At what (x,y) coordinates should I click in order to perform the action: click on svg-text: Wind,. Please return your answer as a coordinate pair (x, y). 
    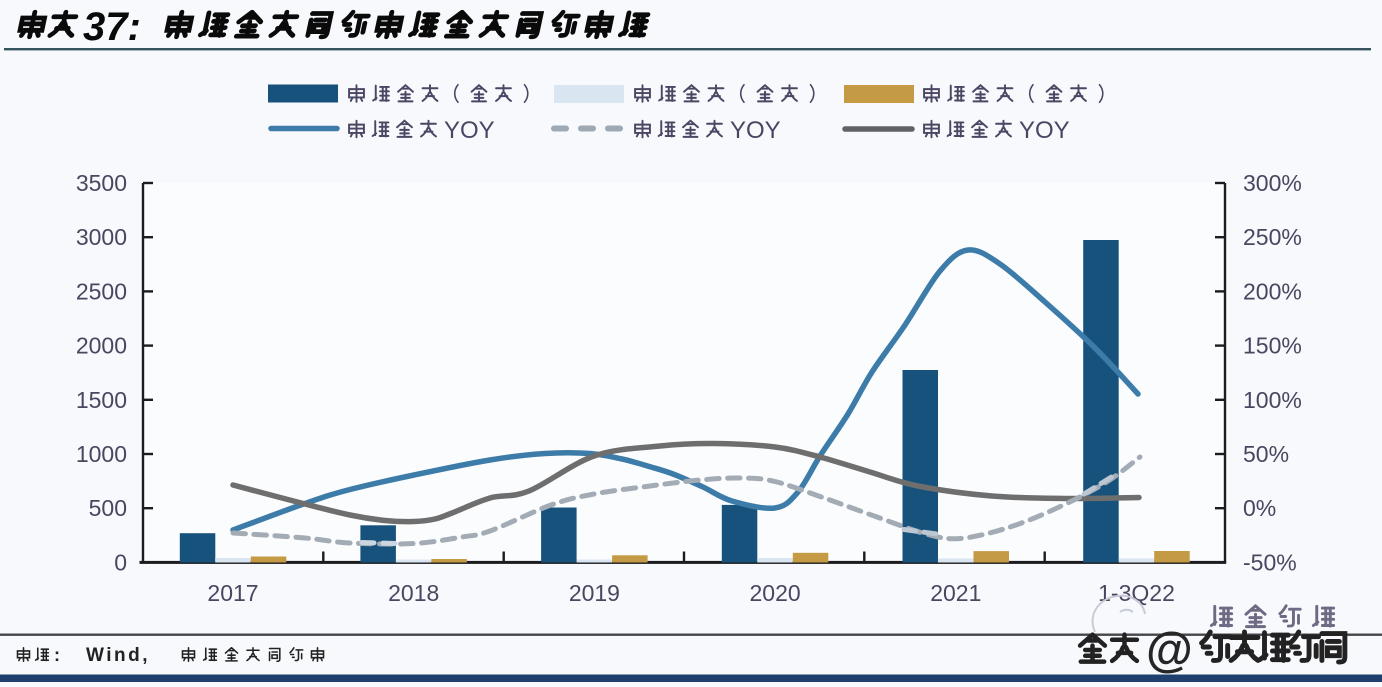
    Looking at the image, I should click on (118, 655).